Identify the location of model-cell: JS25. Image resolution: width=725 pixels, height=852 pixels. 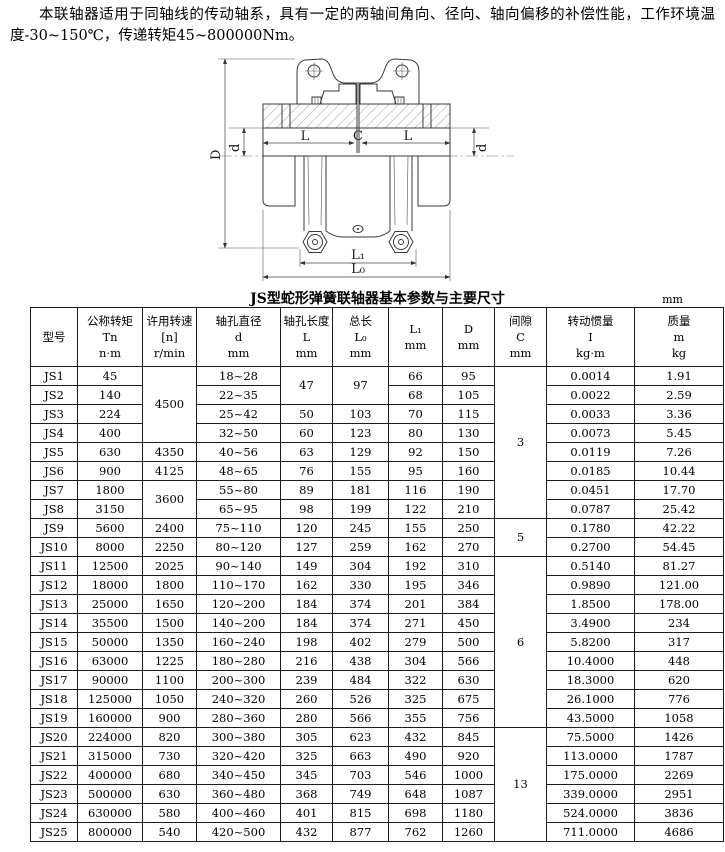
(54, 832).